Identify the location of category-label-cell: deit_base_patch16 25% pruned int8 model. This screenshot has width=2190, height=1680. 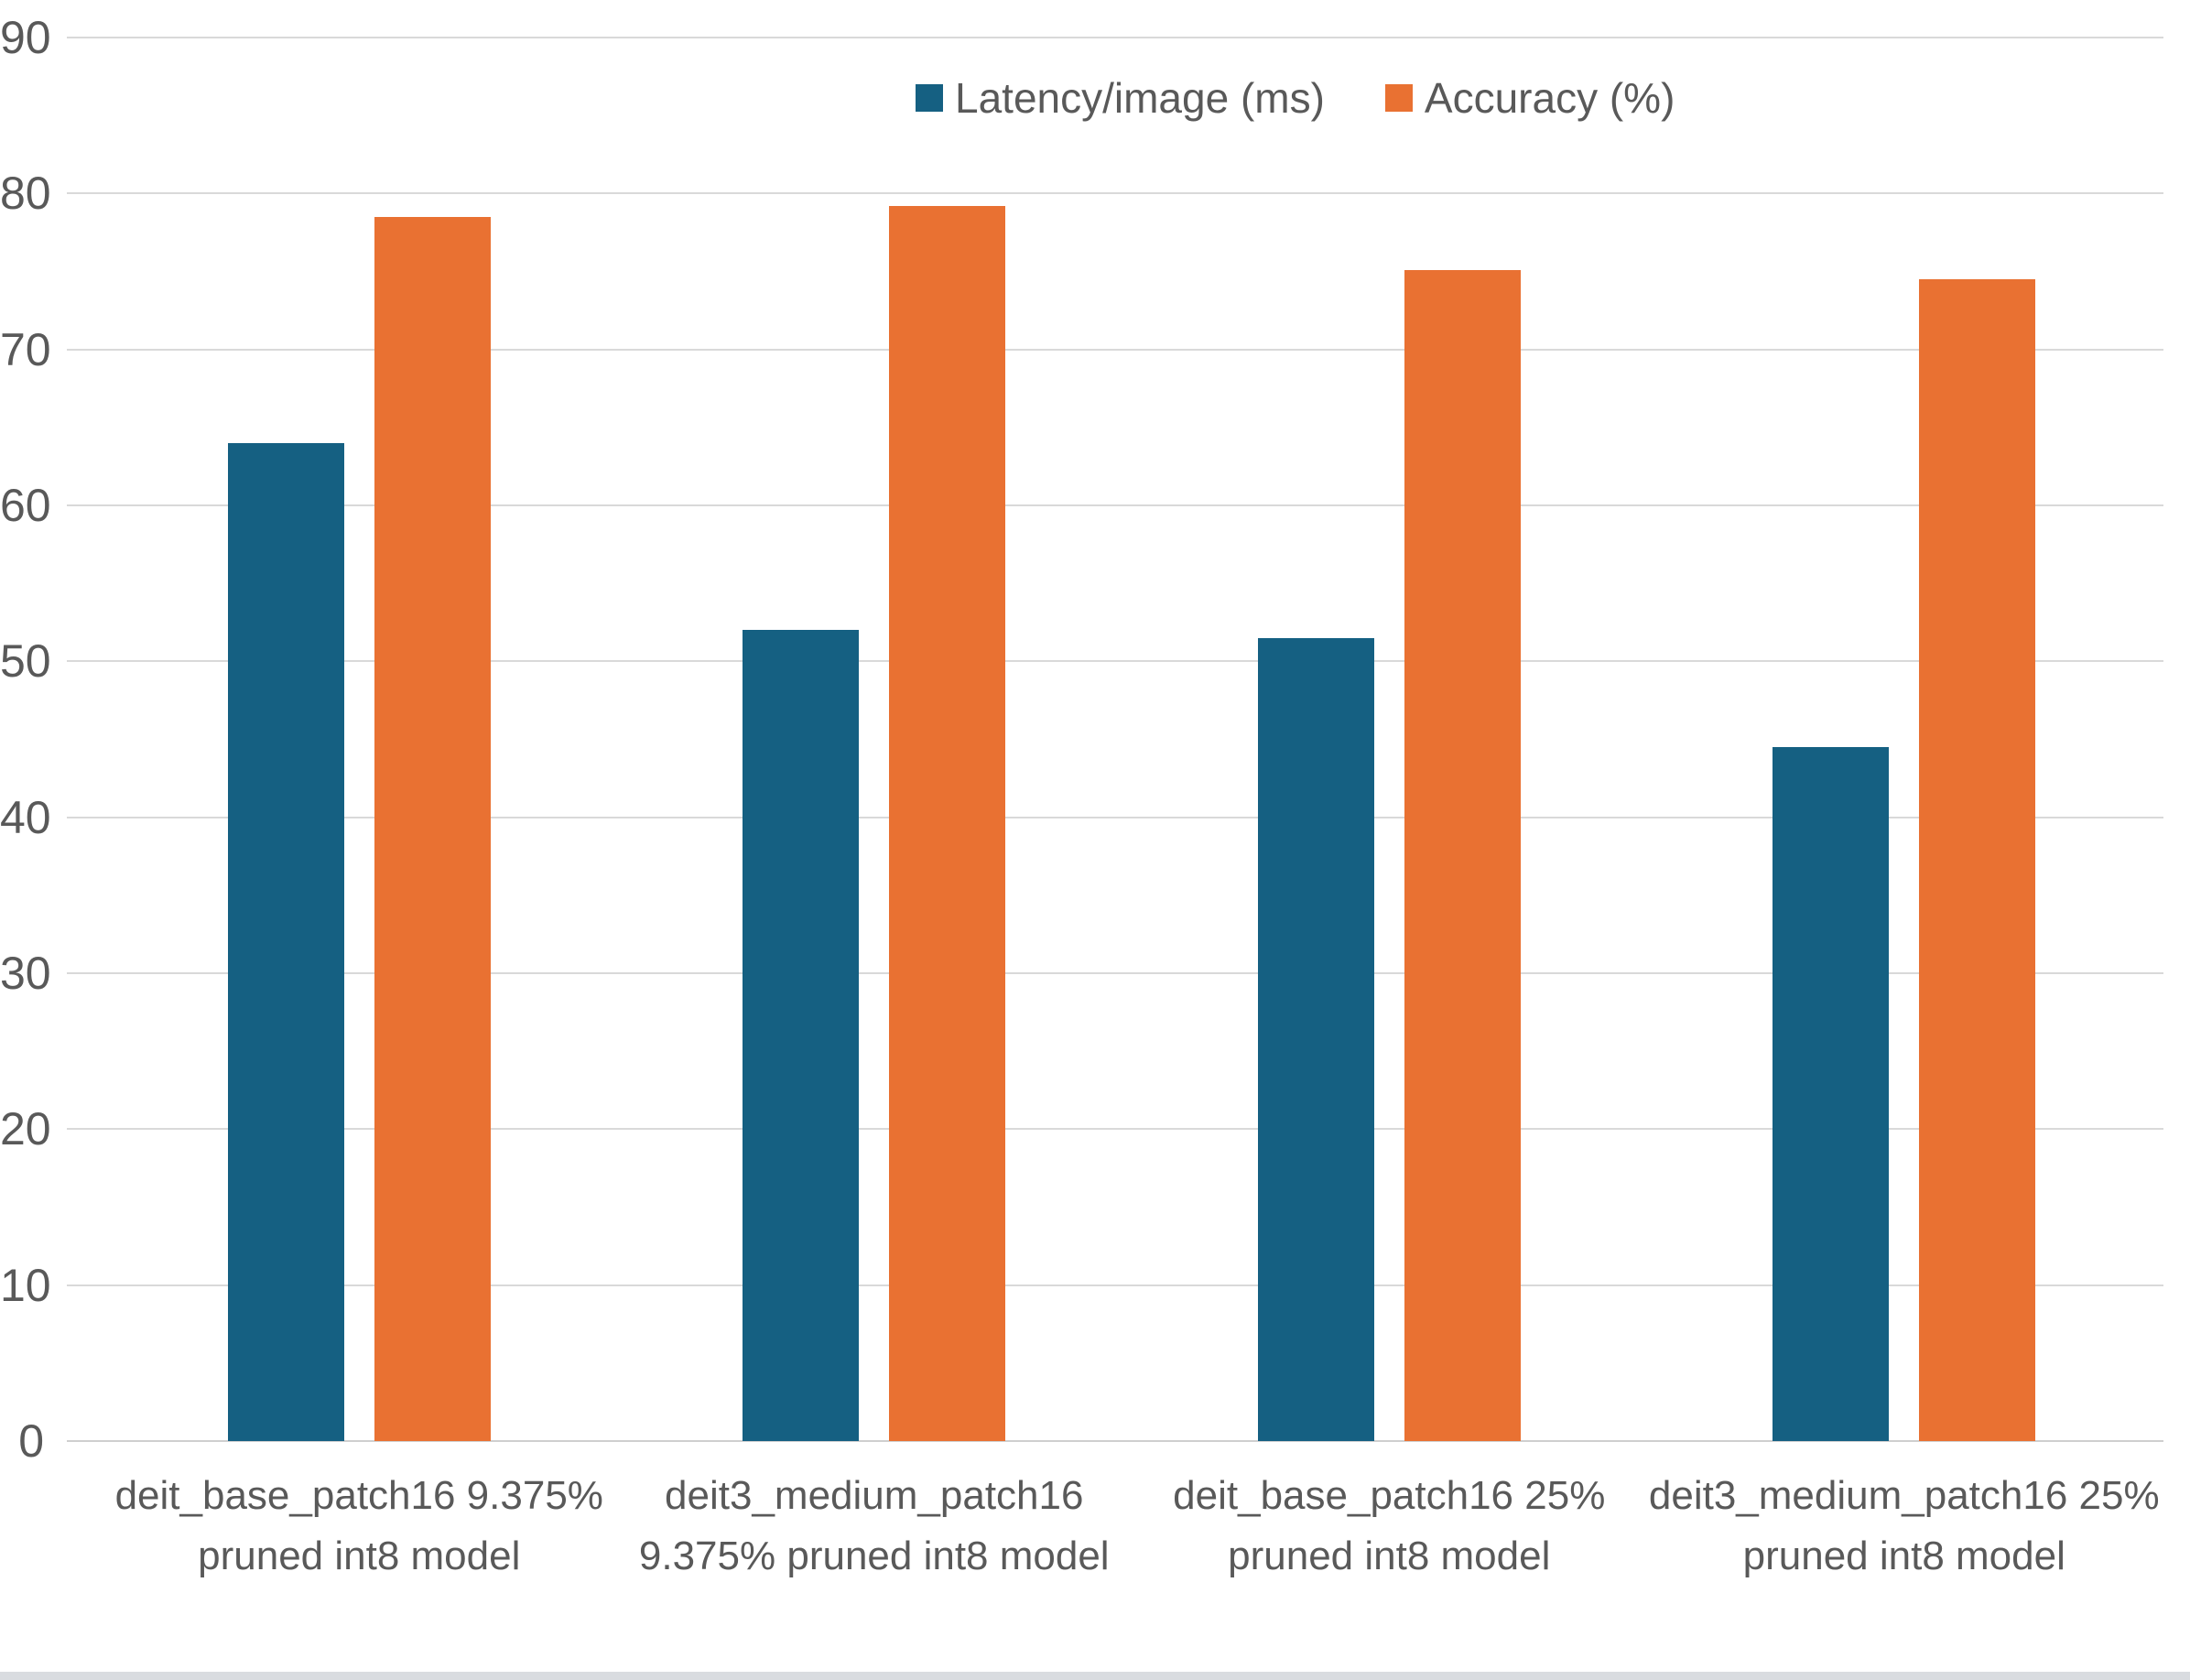
(1389, 1526).